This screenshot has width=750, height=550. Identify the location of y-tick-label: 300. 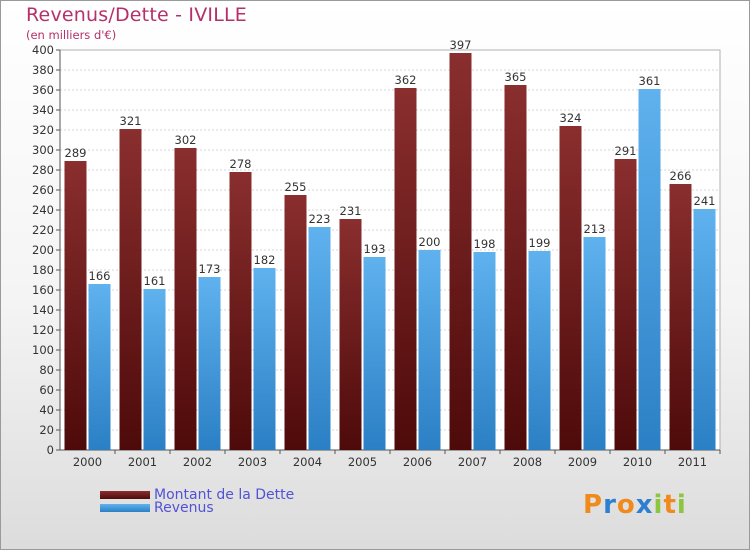
(43, 150).